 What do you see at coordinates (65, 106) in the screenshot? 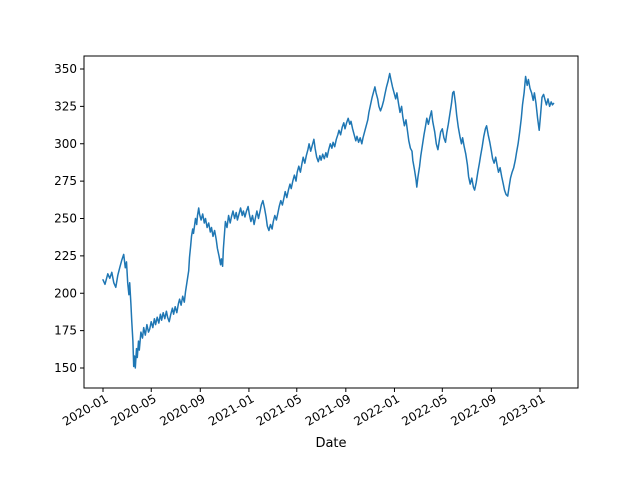
I see `y-tick-label: 325` at bounding box center [65, 106].